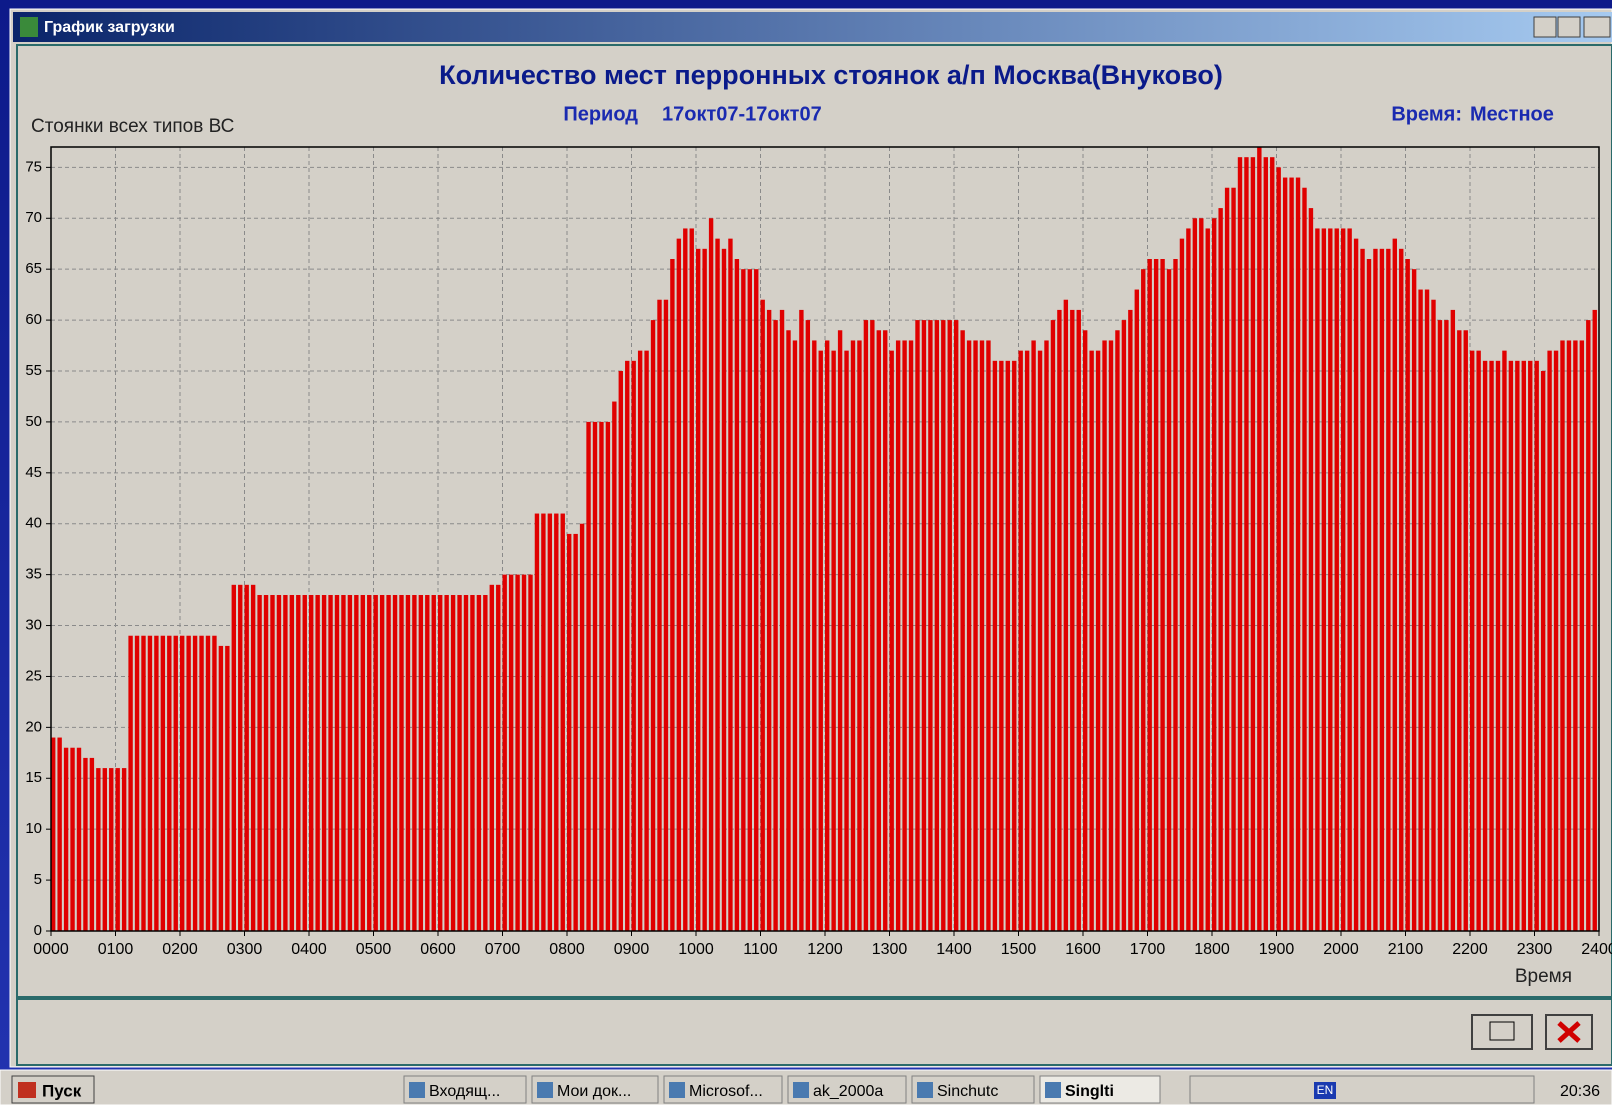  What do you see at coordinates (1277, 949) in the screenshot?
I see `x-tick-label: 1900` at bounding box center [1277, 949].